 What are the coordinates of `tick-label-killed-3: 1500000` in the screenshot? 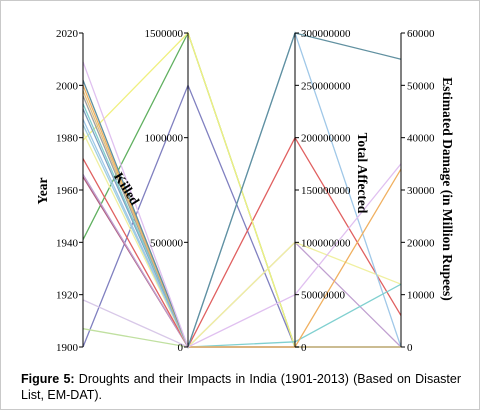 It's located at (164, 34).